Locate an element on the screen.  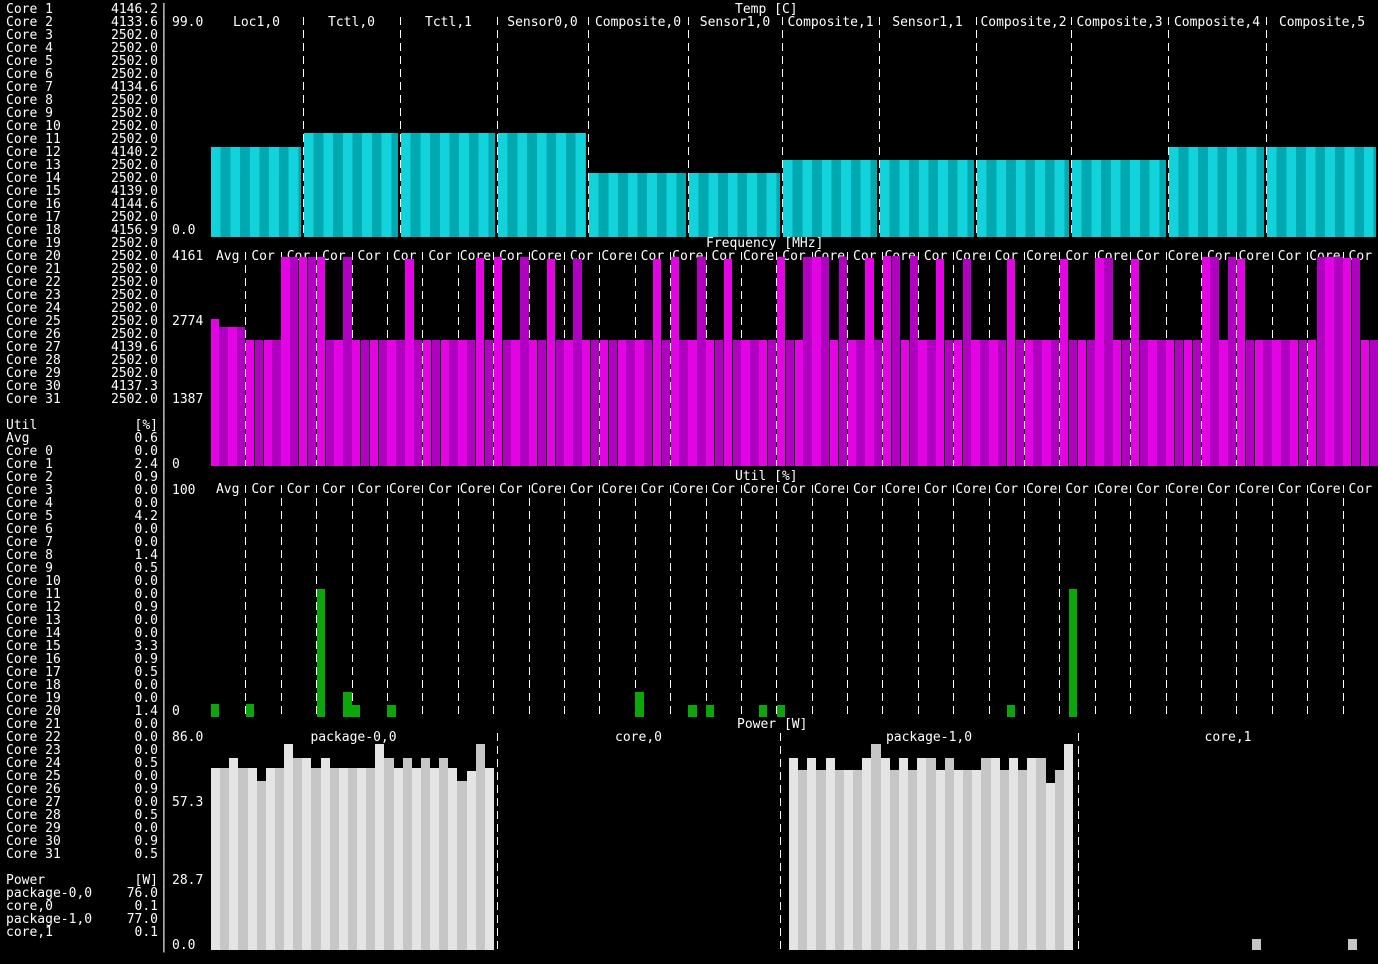
util-row: Core 27 0.0 | is located at coordinates (84, 802).